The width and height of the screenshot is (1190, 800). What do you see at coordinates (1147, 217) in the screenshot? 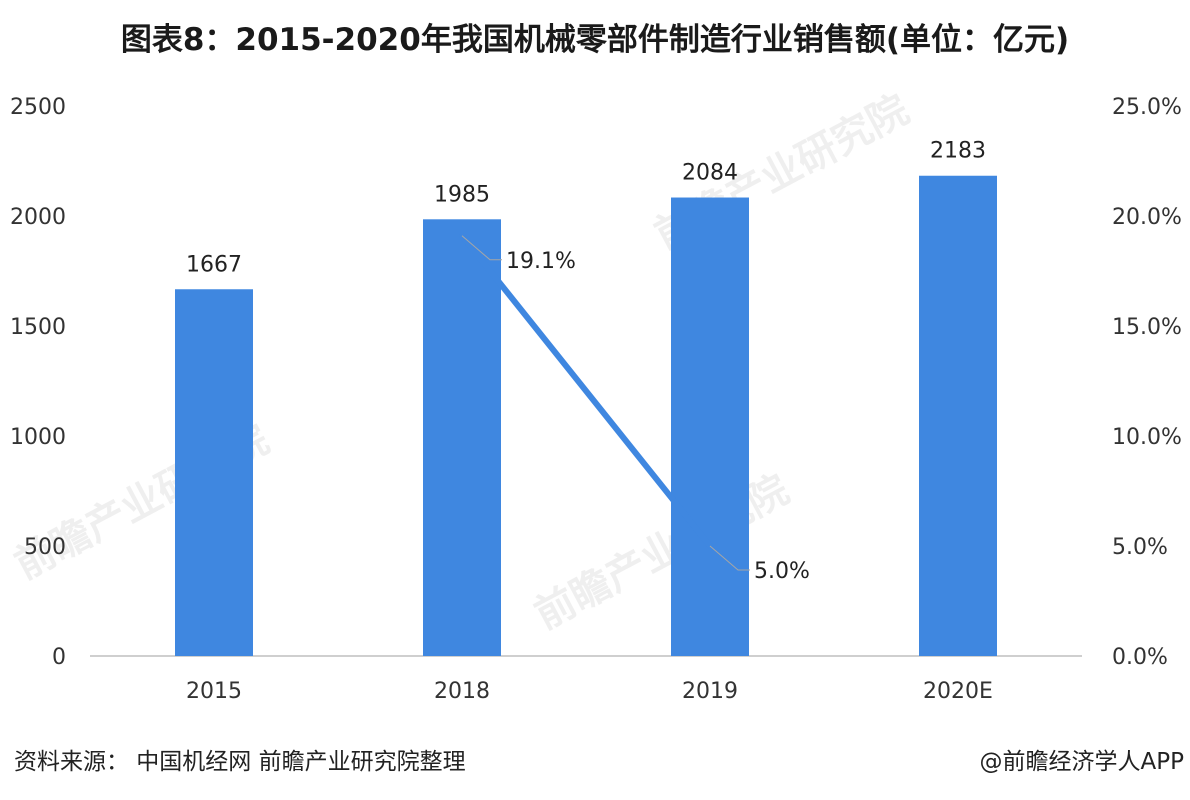
I see `y-right-tick-label: 20.0%` at bounding box center [1147, 217].